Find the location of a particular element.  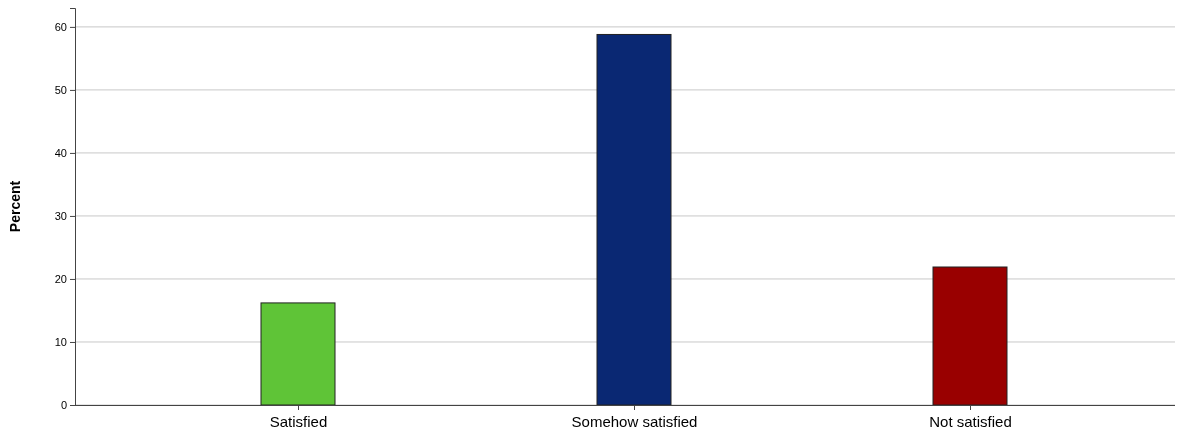

y-tick-label: 40 is located at coordinates (60, 152).